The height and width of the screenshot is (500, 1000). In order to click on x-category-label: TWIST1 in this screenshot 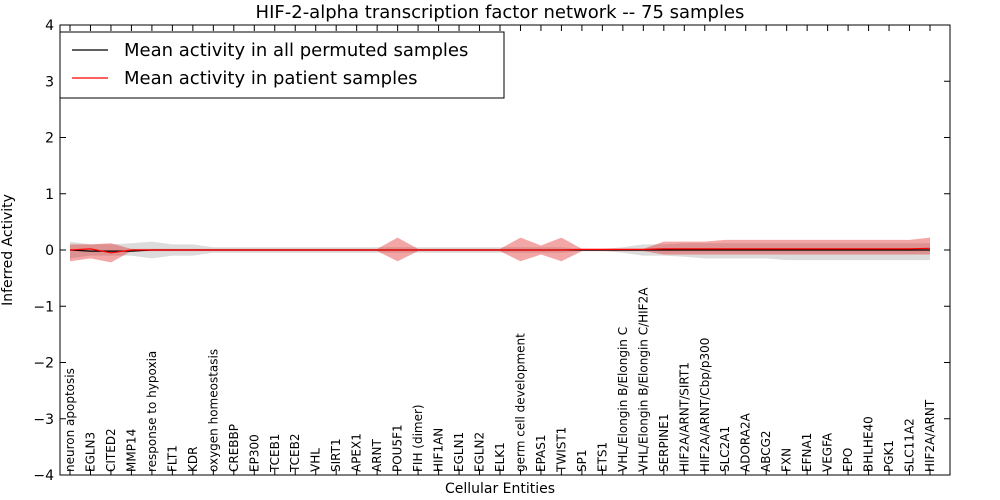, I will do `click(561, 450)`.